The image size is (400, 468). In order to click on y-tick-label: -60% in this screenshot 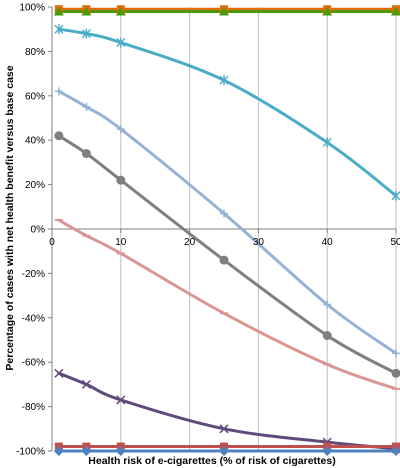, I will do `click(33, 363)`.